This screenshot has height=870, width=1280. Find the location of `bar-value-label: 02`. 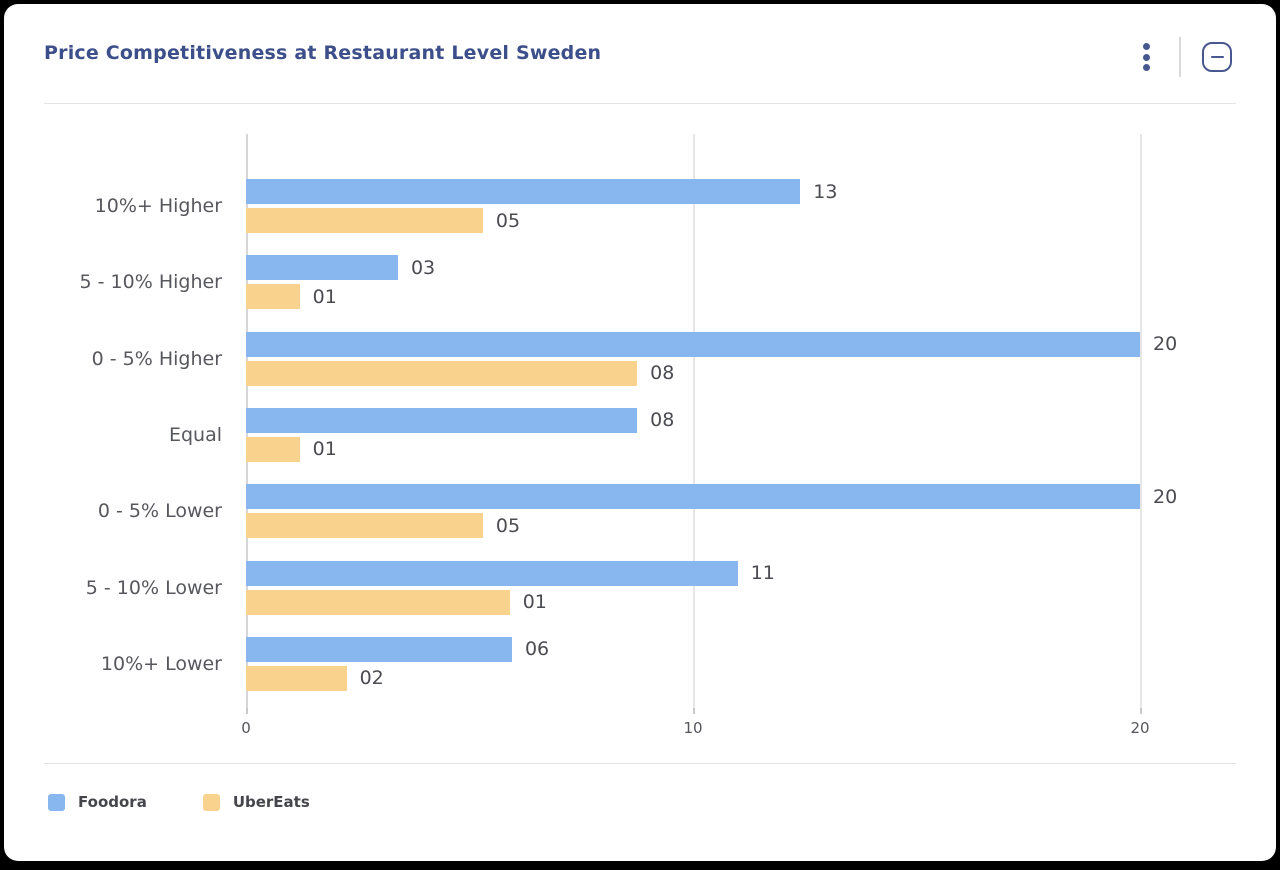

bar-value-label: 02 is located at coordinates (371, 678).